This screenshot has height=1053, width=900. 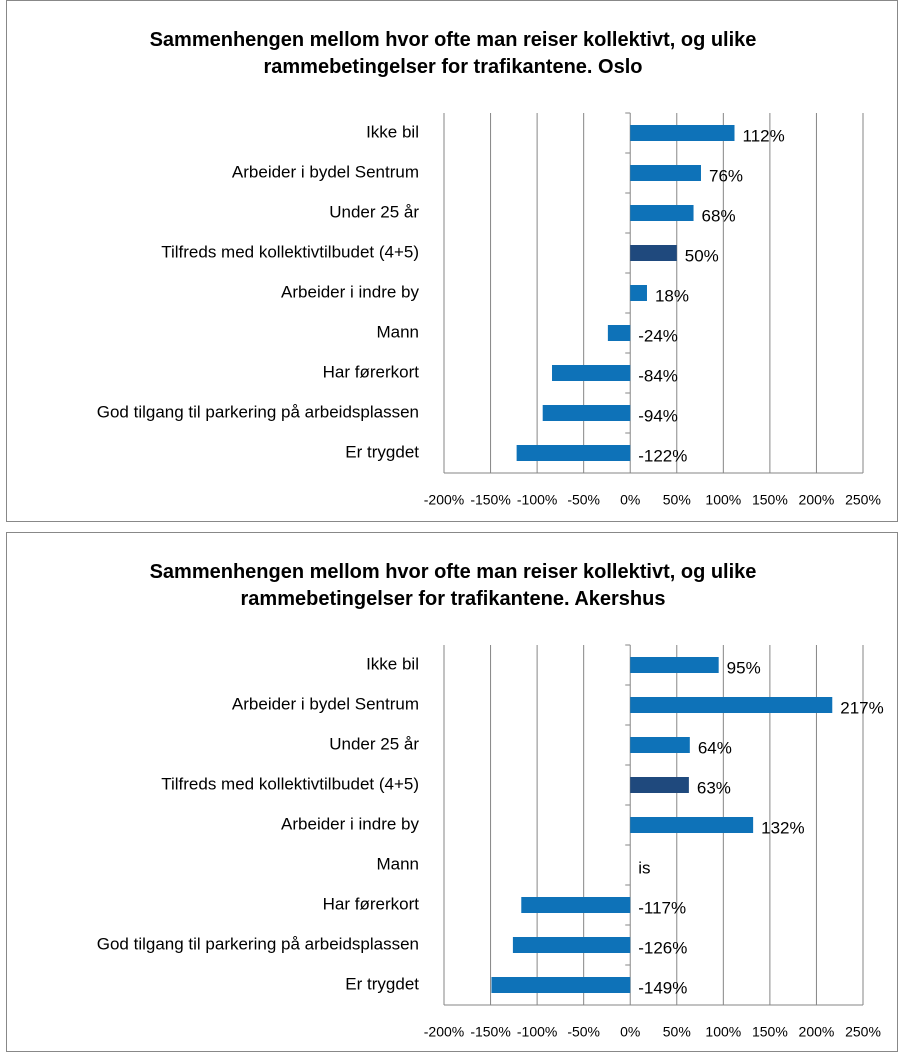 What do you see at coordinates (719, 215) in the screenshot?
I see `value-label: 68%` at bounding box center [719, 215].